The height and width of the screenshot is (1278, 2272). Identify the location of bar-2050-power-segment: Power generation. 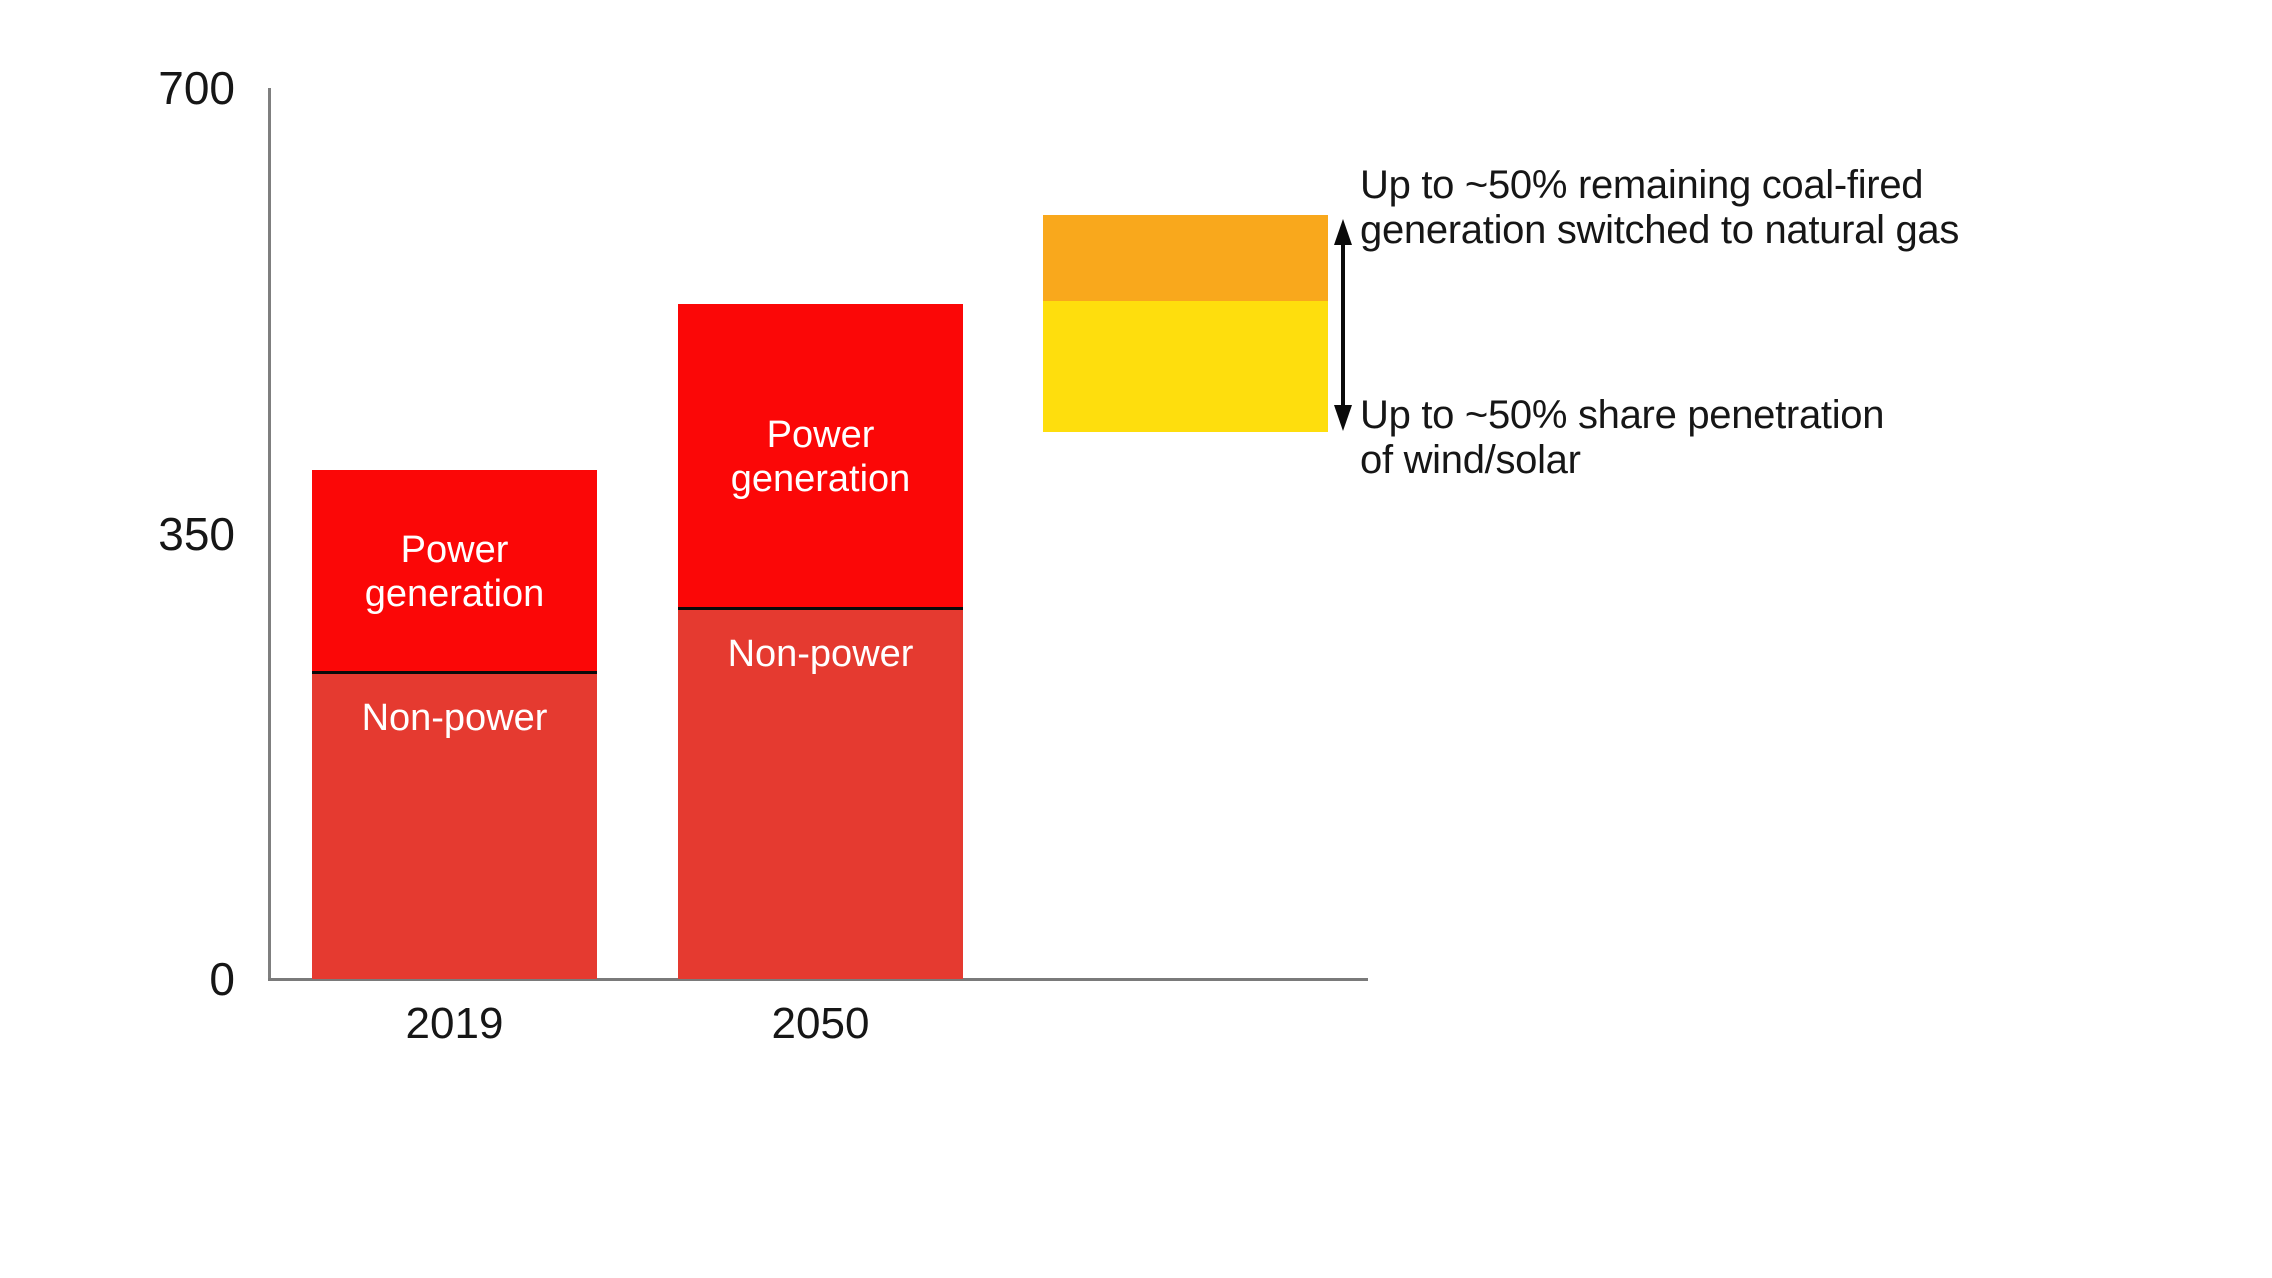
(820, 457).